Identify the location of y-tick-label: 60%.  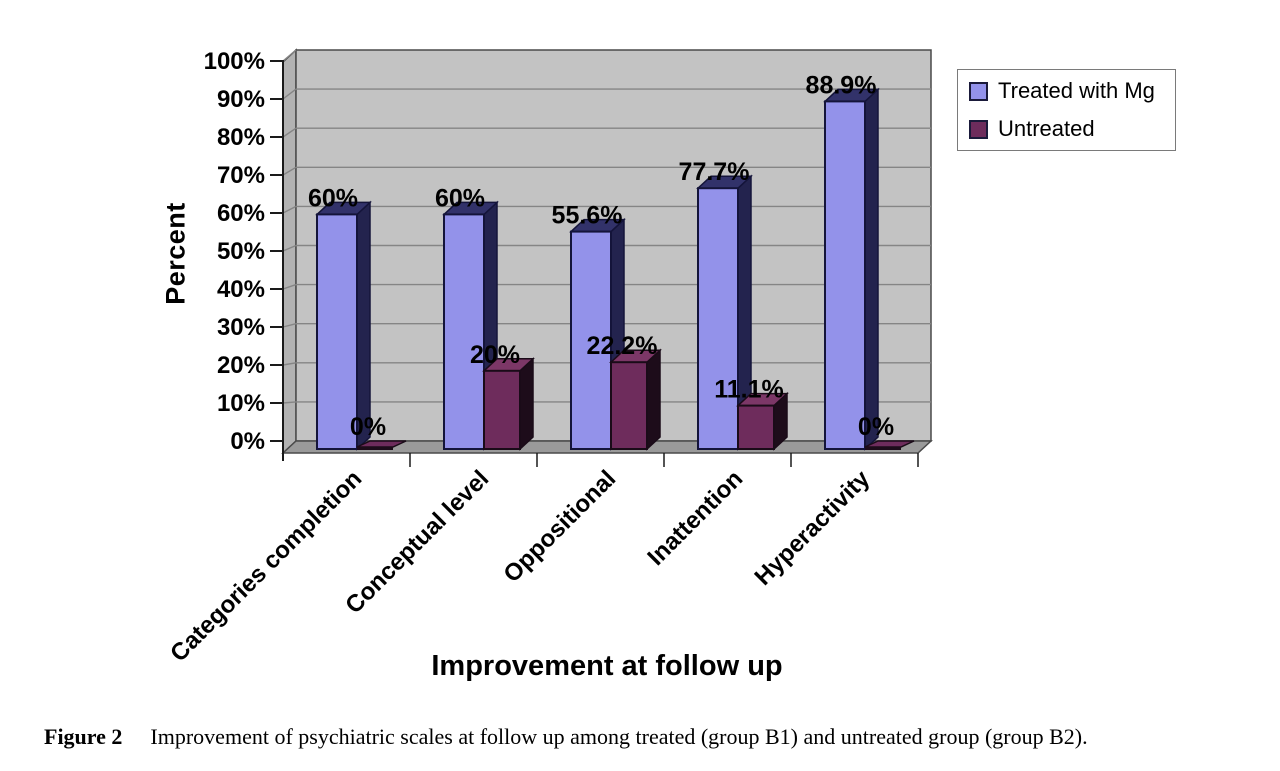
(241, 213).